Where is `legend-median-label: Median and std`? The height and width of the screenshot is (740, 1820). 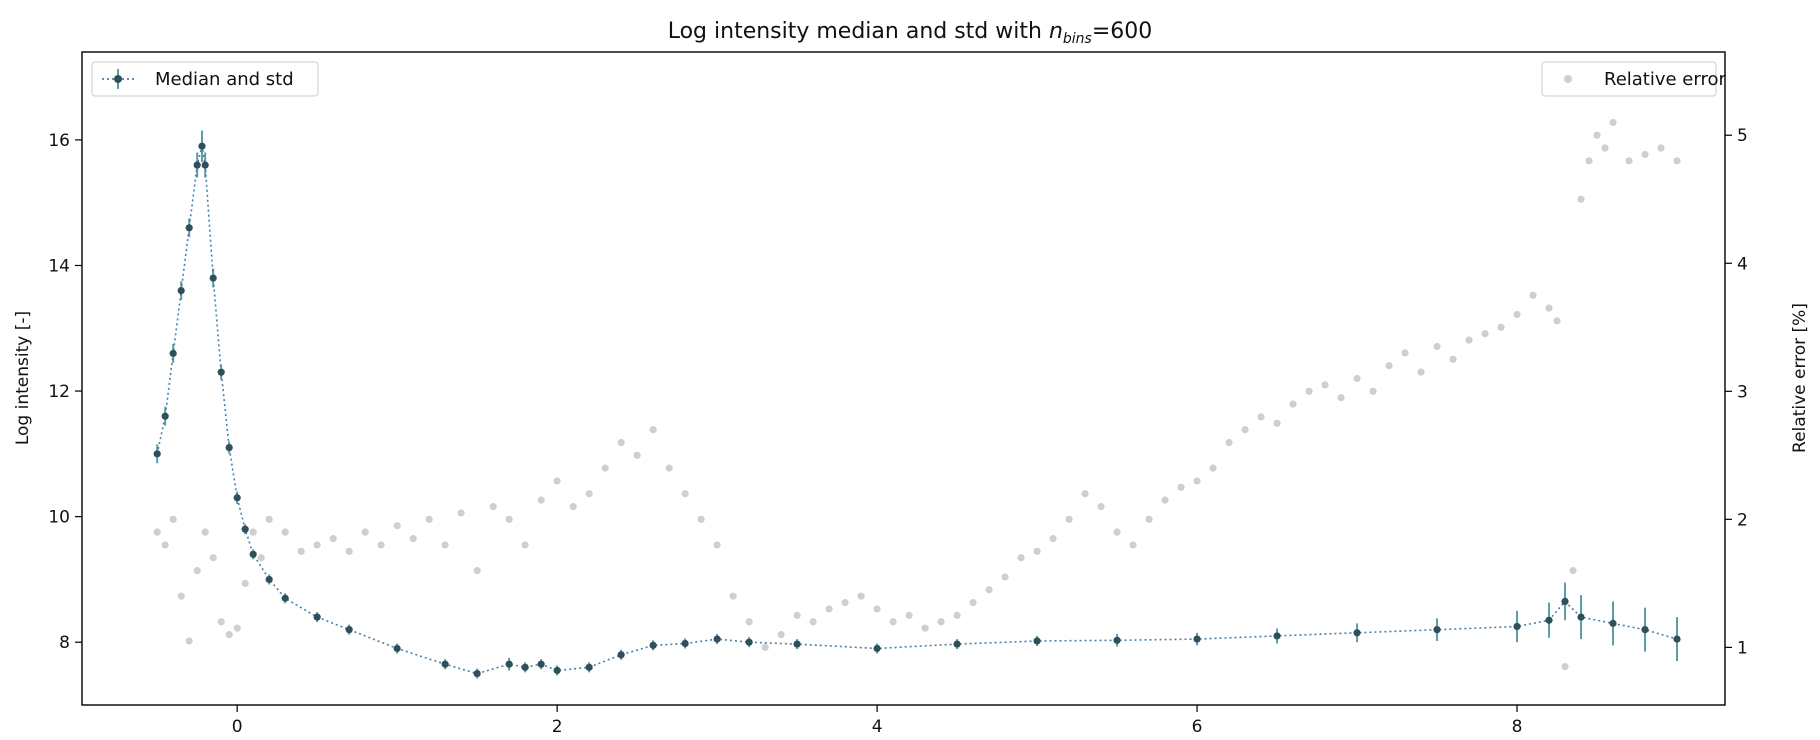 legend-median-label: Median and std is located at coordinates (224, 79).